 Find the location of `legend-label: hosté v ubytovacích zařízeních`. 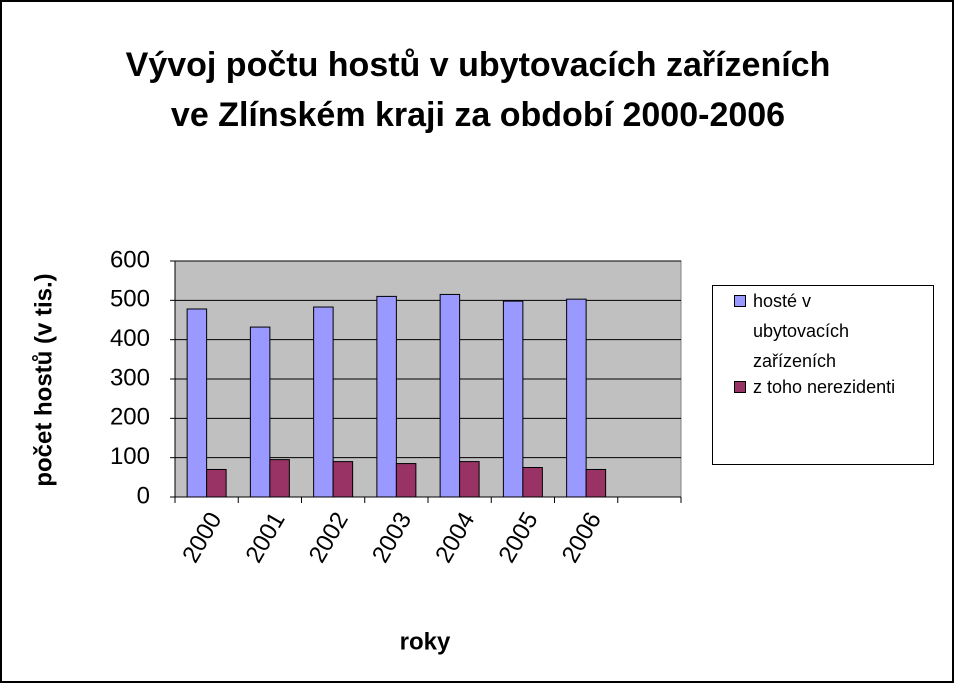

legend-label: hosté v ubytovacích zařízeních is located at coordinates (801, 331).